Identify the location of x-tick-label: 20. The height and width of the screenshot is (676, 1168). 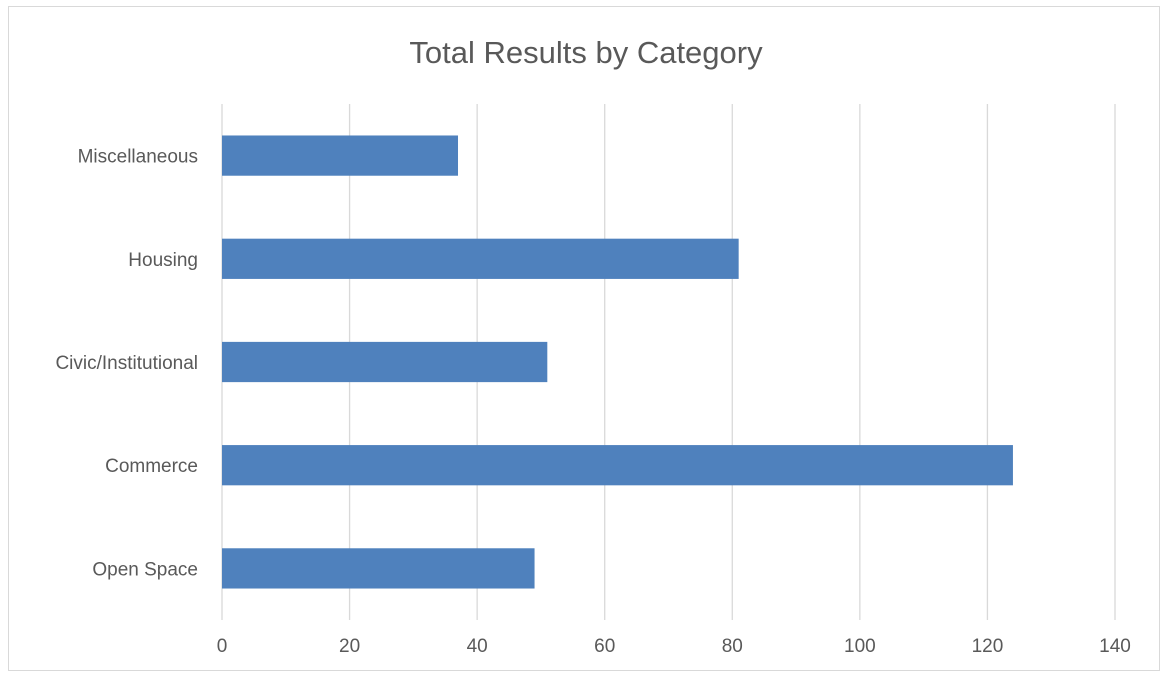
(349, 646).